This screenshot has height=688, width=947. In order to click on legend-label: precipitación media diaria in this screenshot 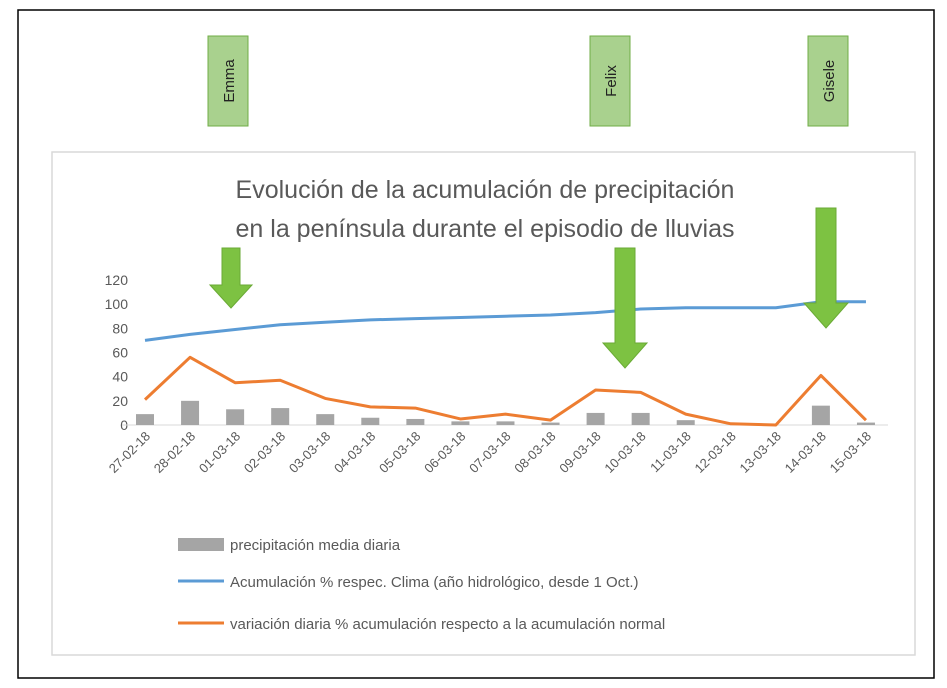, I will do `click(315, 545)`.